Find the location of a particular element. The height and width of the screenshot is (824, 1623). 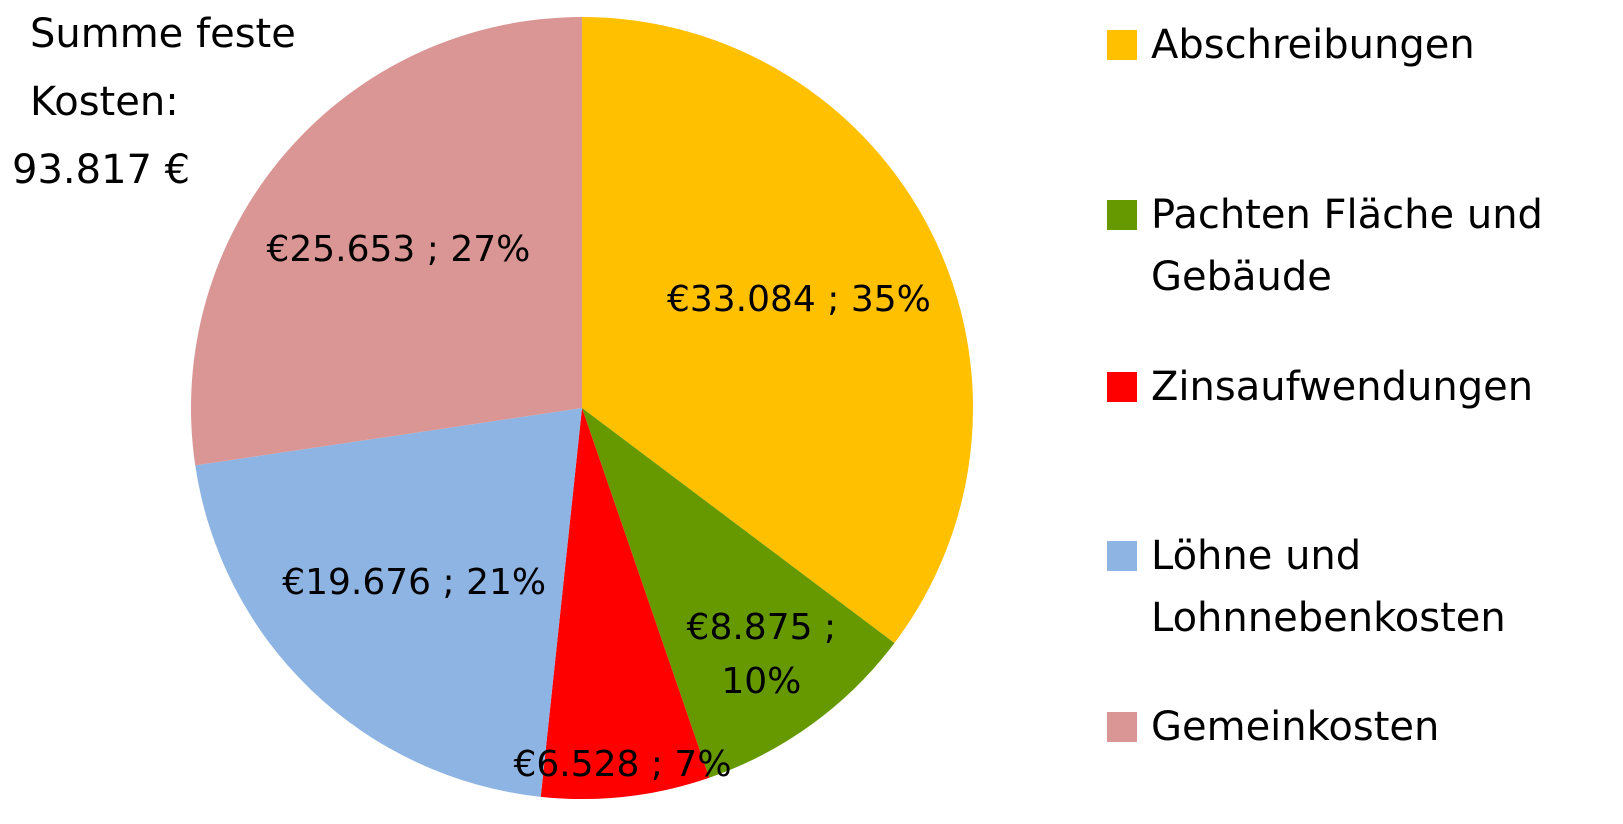

data-label: €19.676 ; 21% is located at coordinates (414, 582).